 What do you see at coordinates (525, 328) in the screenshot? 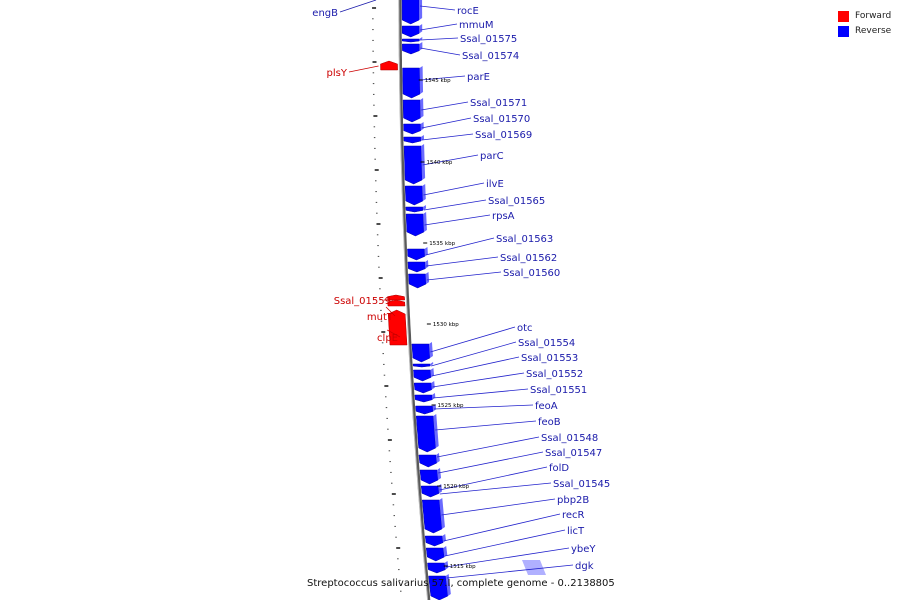
I see `gene-label: otc` at bounding box center [525, 328].